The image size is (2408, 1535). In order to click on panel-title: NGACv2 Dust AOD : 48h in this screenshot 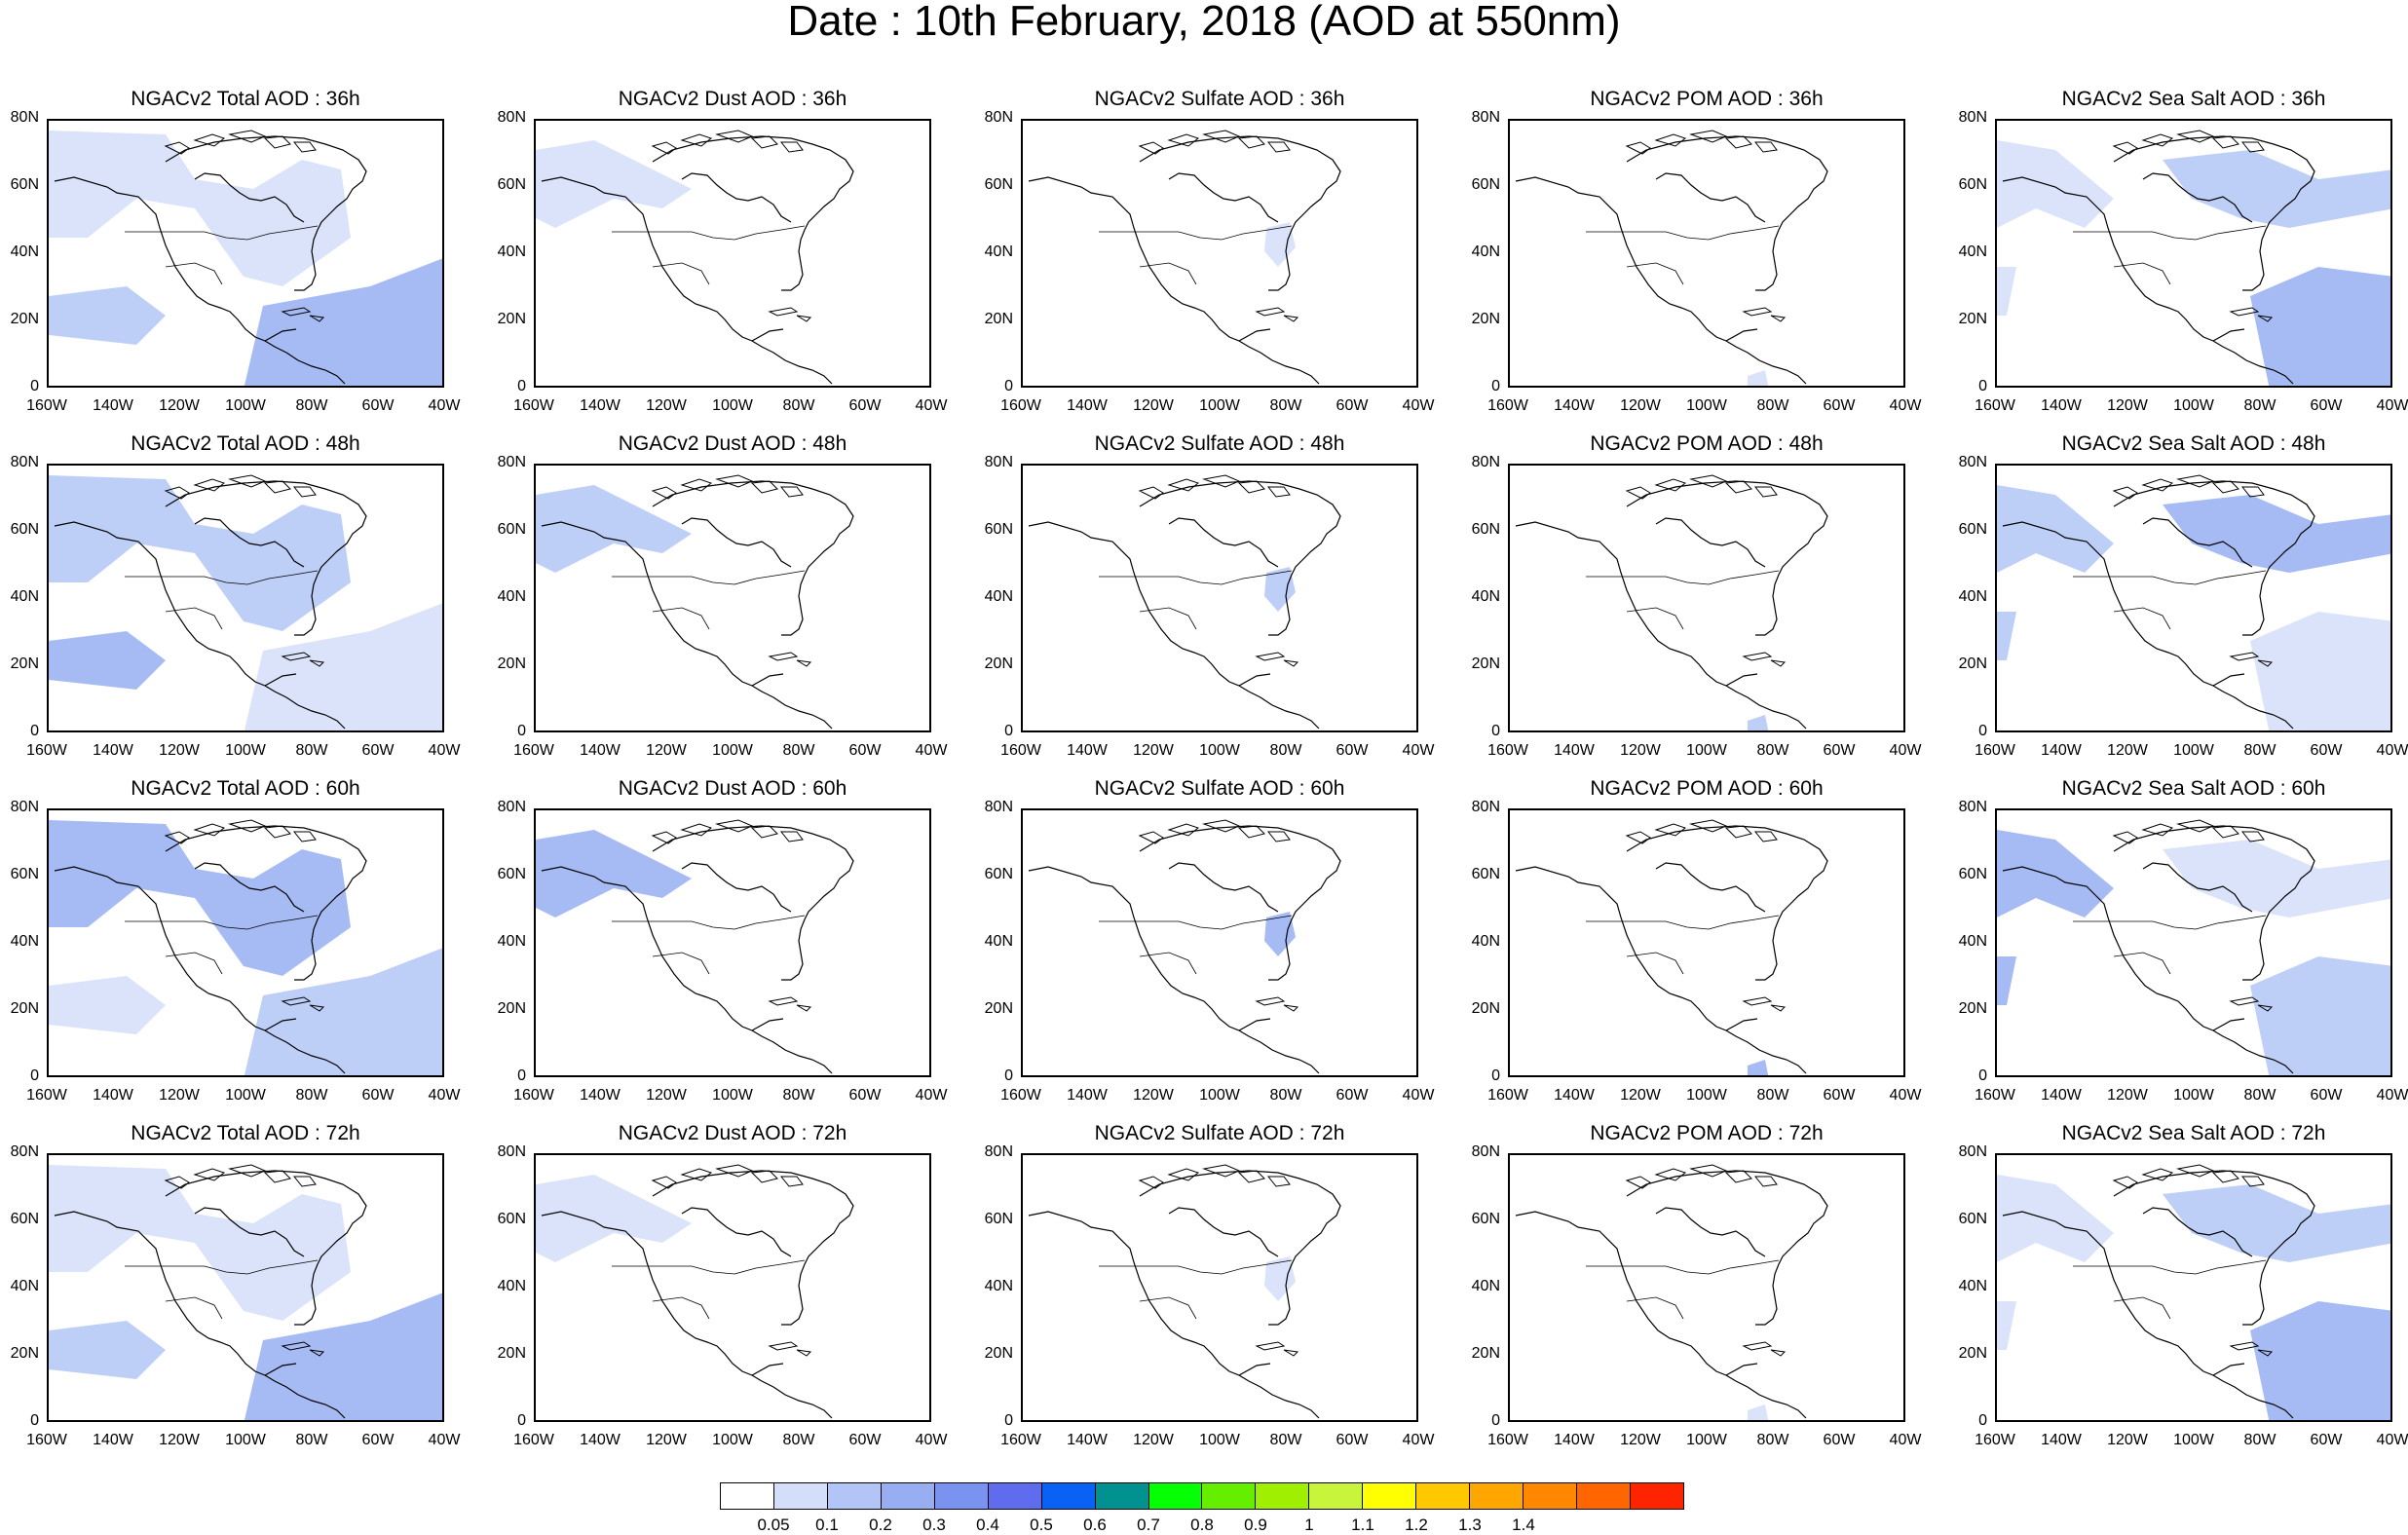, I will do `click(732, 443)`.